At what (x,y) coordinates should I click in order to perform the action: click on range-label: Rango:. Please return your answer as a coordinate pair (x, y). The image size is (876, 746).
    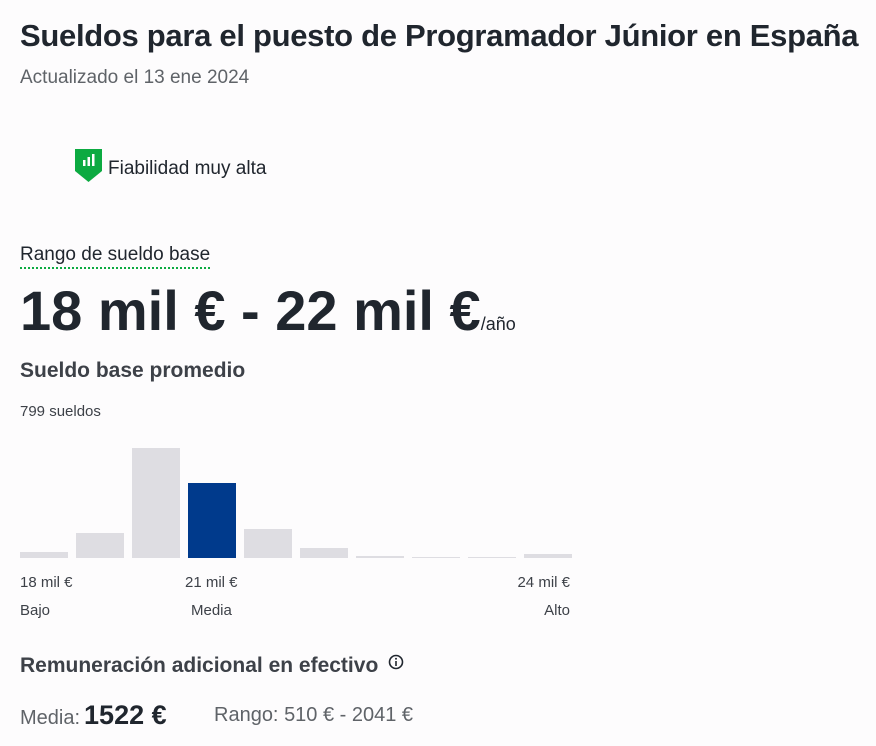
    Looking at the image, I should click on (246, 715).